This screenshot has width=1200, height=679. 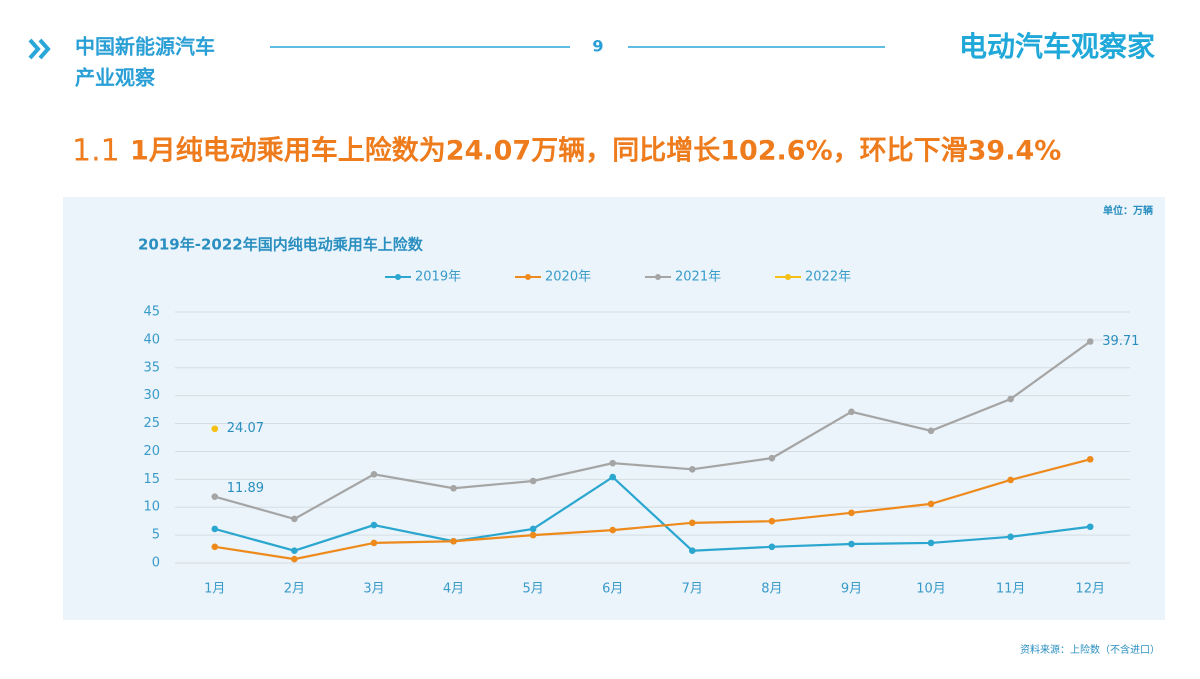 I want to click on y-tick-label: 5, so click(x=156, y=535).